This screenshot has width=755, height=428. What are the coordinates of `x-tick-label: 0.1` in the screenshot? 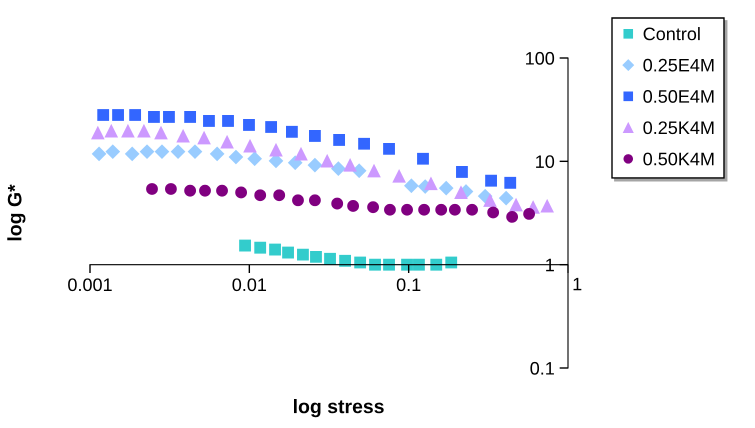 It's located at (408, 285).